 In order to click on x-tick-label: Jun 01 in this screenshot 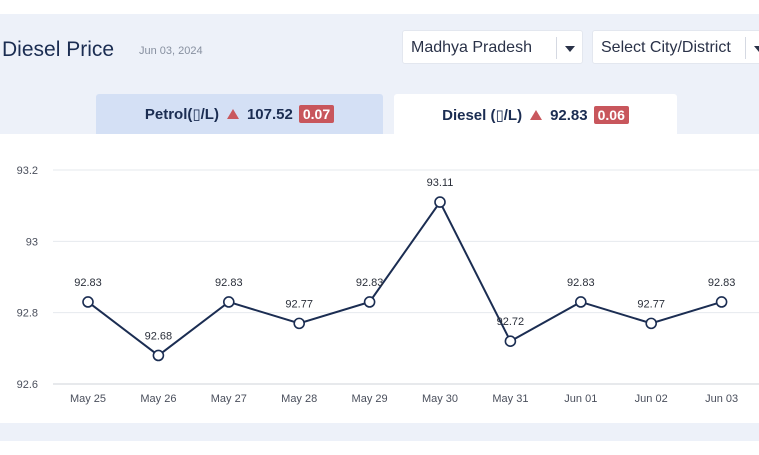, I will do `click(580, 399)`.